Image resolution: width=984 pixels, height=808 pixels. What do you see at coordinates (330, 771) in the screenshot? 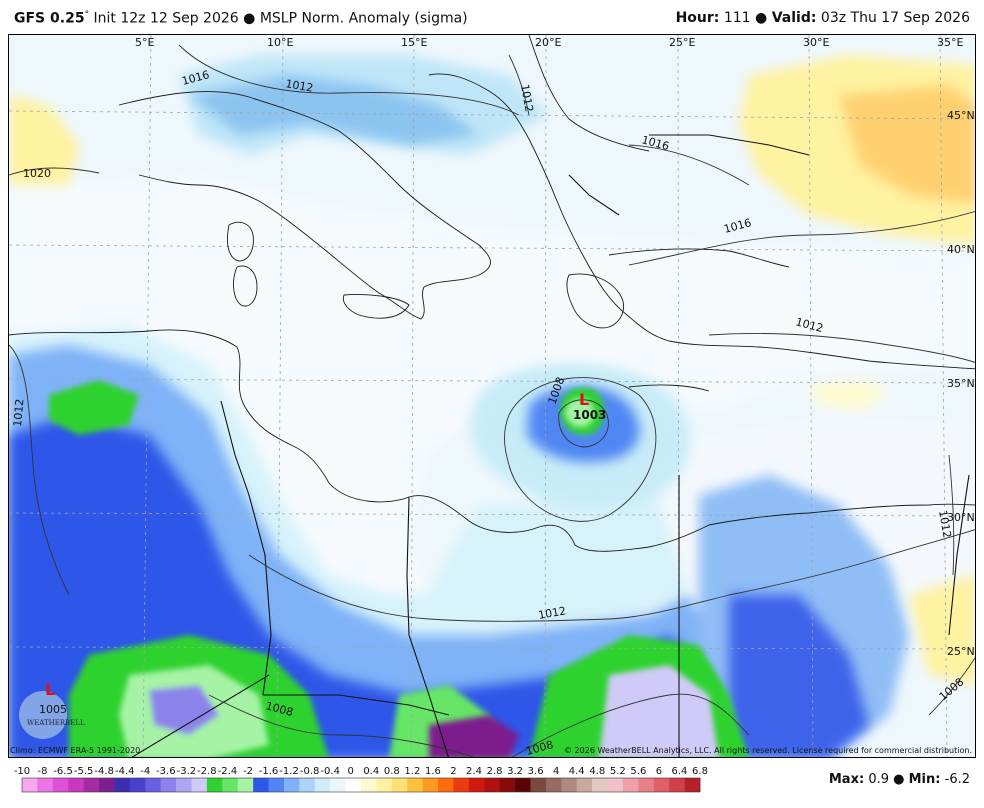
I see `colorbar-tick-label: -0.4` at bounding box center [330, 771].